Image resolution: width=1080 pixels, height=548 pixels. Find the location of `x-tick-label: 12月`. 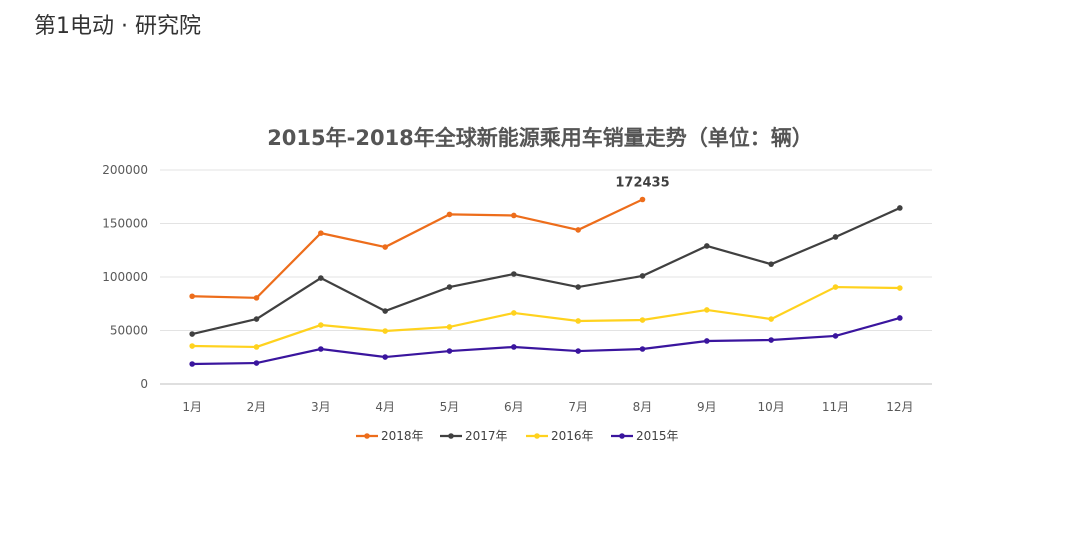

x-tick-label: 12月 is located at coordinates (899, 407).